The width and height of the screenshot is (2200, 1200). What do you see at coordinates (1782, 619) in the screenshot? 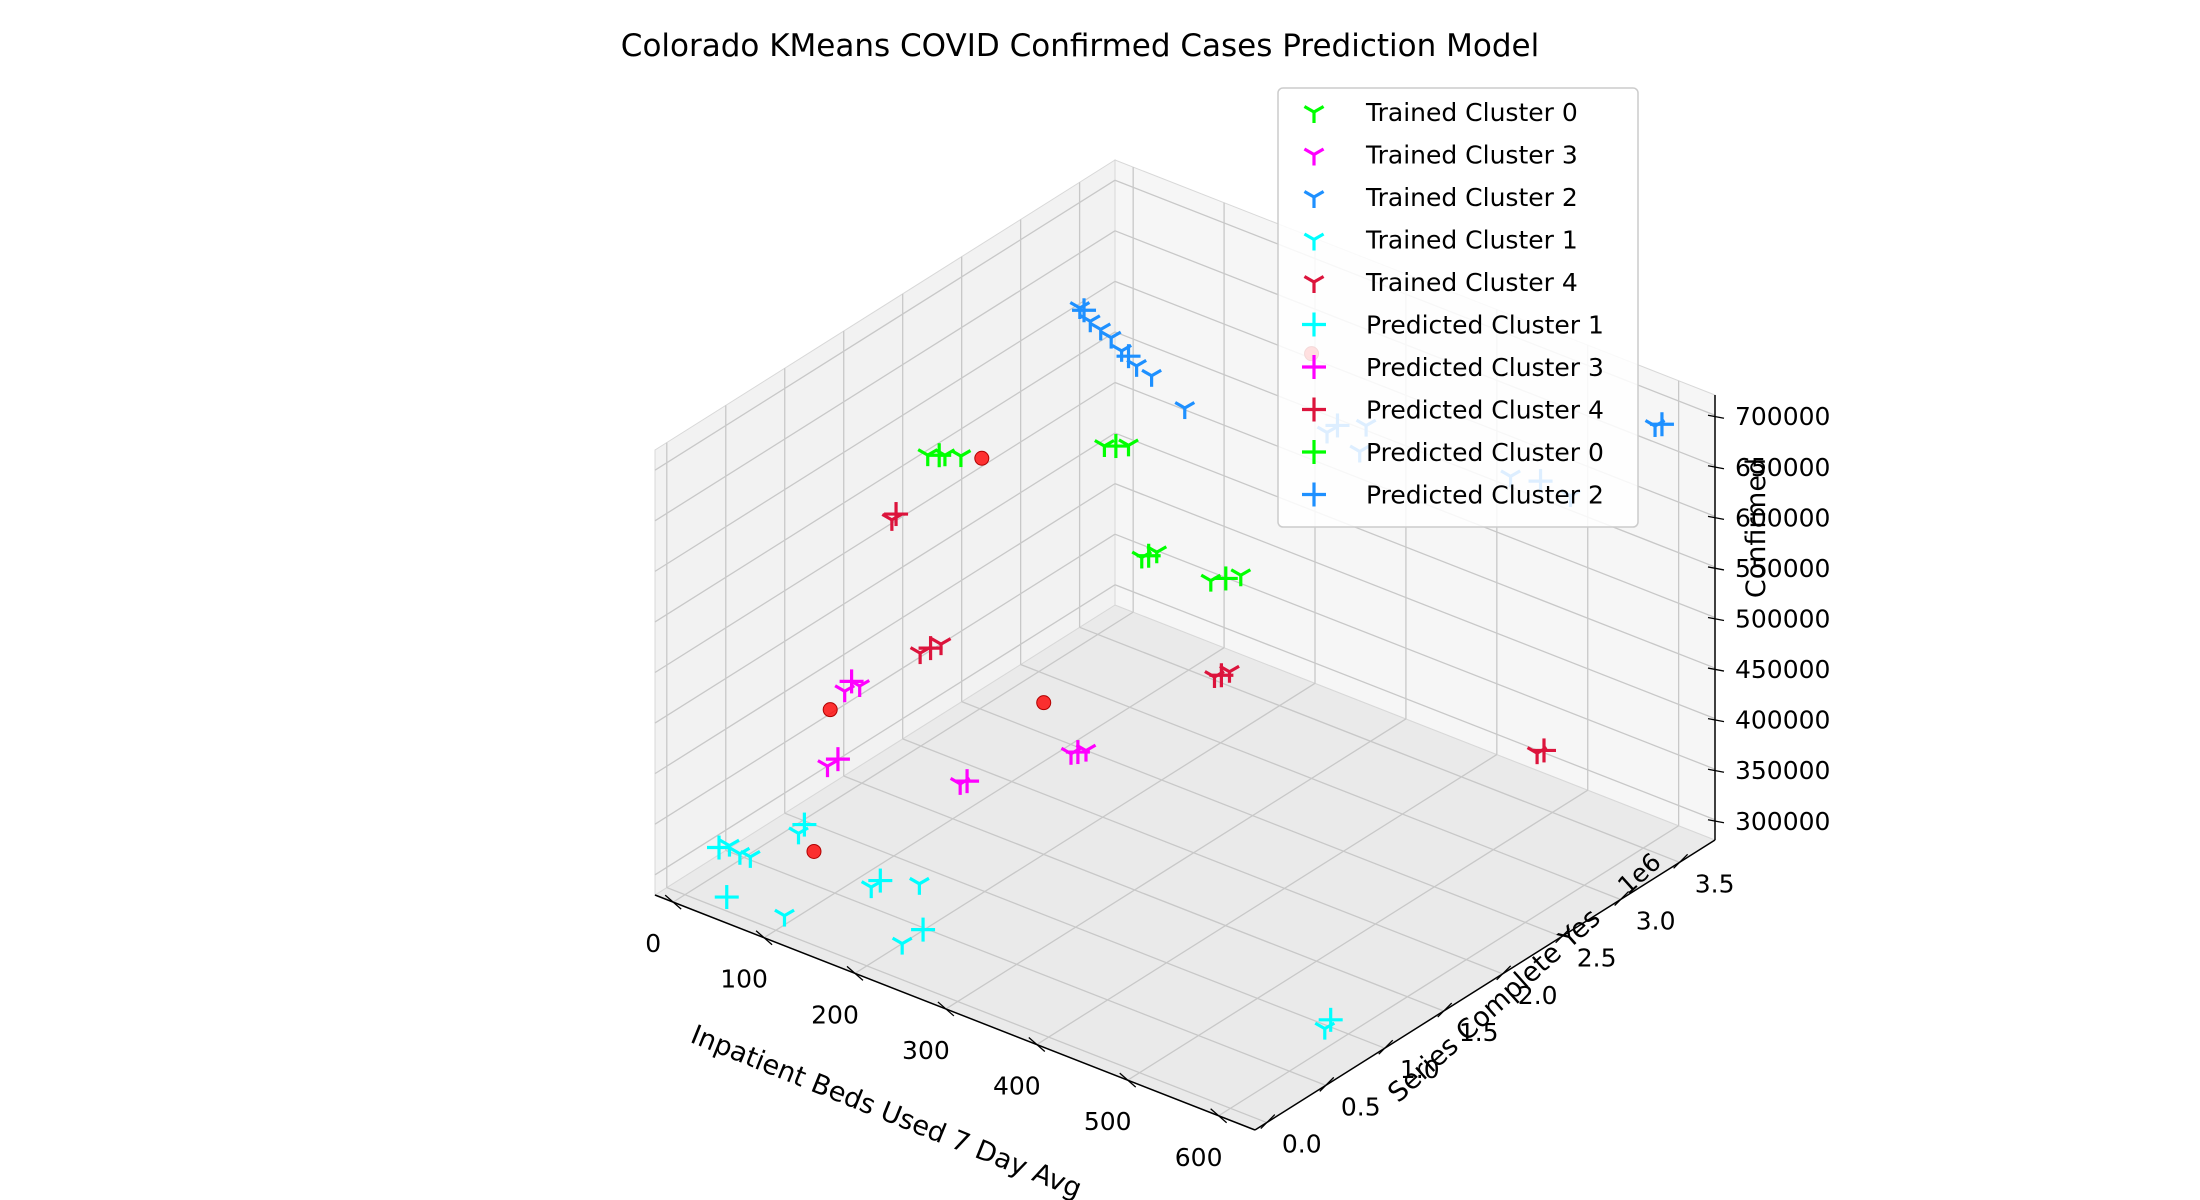
I see `z-tick-label: 500000` at bounding box center [1782, 619].